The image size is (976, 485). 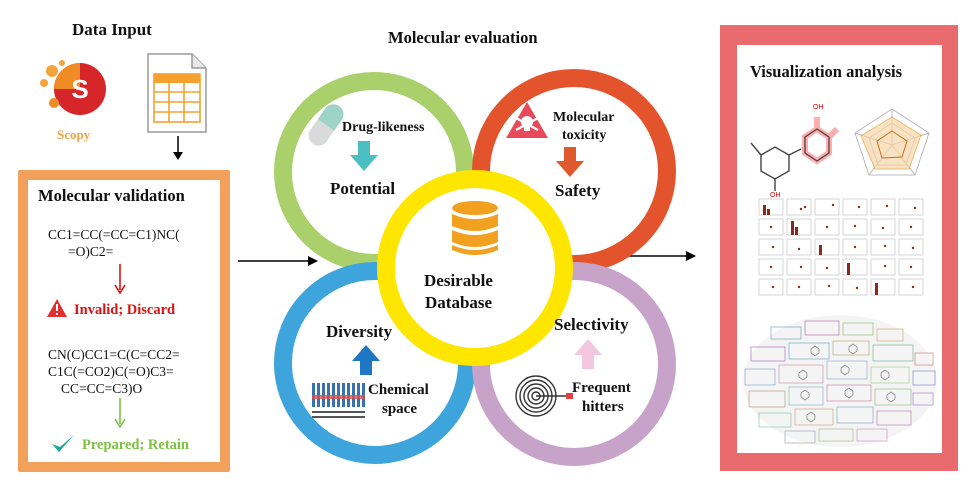 I want to click on data-input-title: Data Input, so click(x=112, y=29).